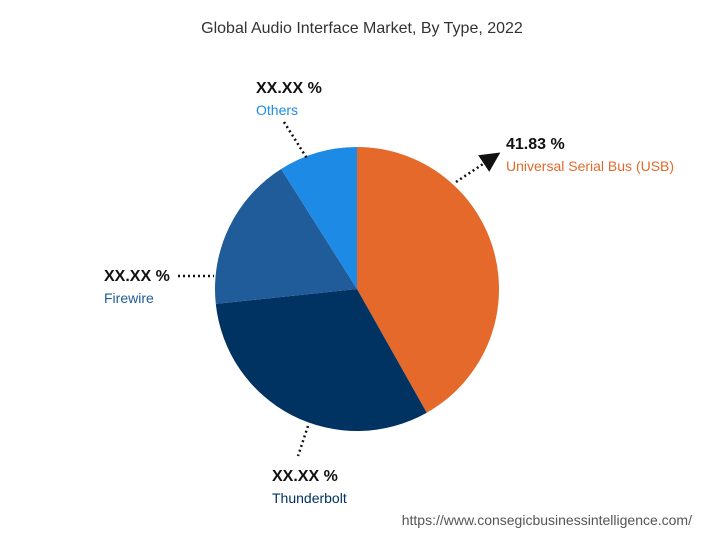 This screenshot has height=543, width=724. I want to click on slice-value-others: XX.XX %, so click(289, 88).